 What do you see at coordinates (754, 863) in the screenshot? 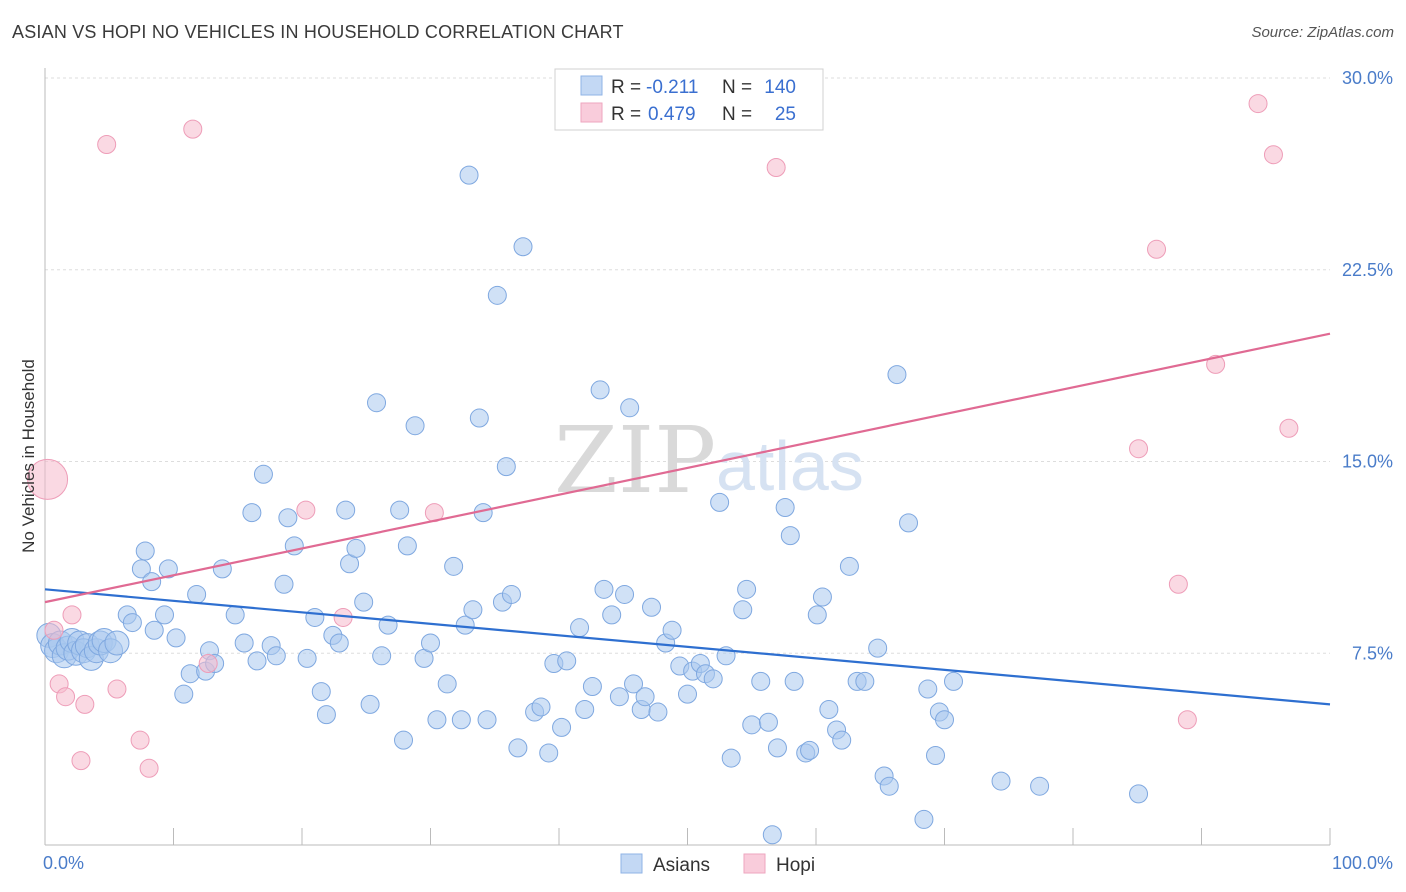
I see `bottom-legend-swatch-hopi` at bounding box center [754, 863].